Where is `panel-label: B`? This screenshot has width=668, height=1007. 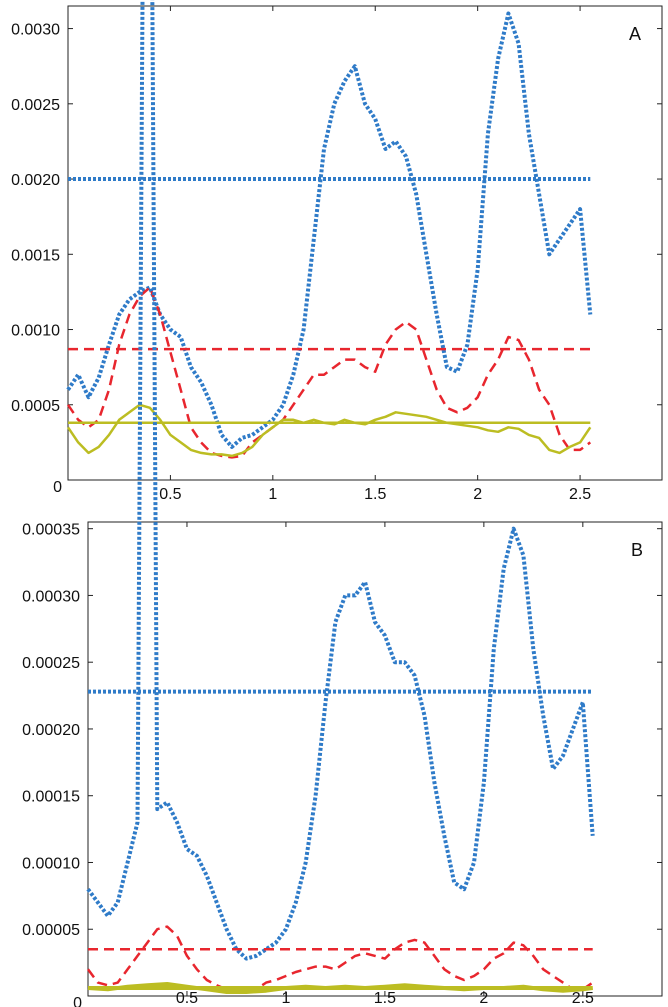 panel-label: B is located at coordinates (637, 550).